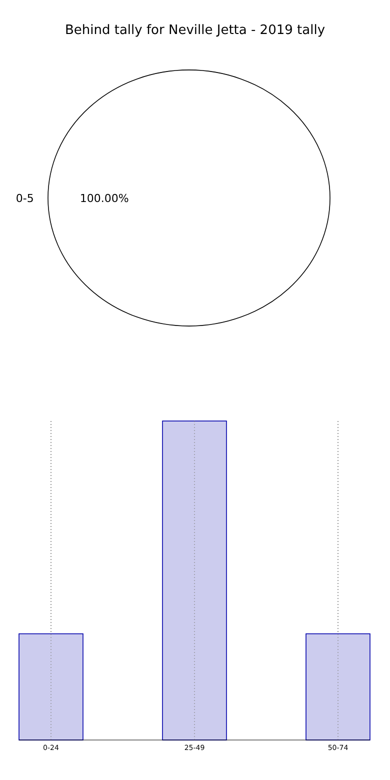 This screenshot has width=390, height=780. What do you see at coordinates (195, 30) in the screenshot?
I see `chart-title: Behind tally for Neville Jetta - 2019 tally` at bounding box center [195, 30].